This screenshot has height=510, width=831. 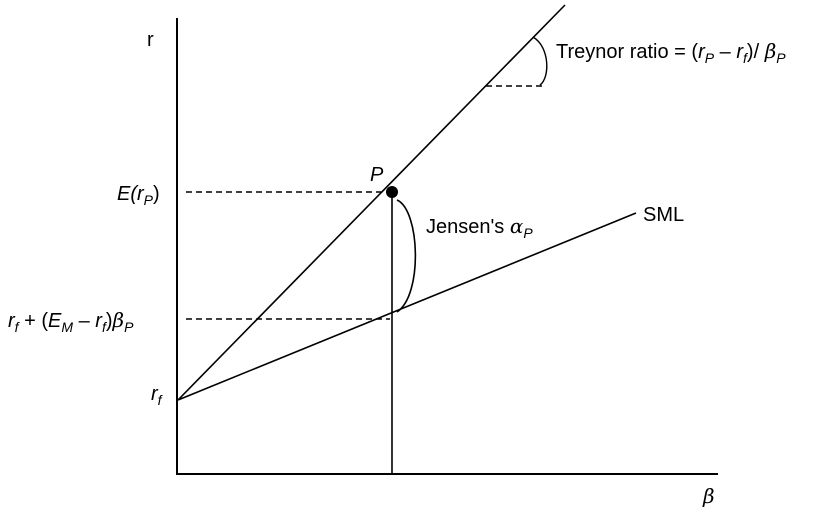 What do you see at coordinates (479, 227) in the screenshot?
I see `jensen-alpha-label: Jensen's αP` at bounding box center [479, 227].